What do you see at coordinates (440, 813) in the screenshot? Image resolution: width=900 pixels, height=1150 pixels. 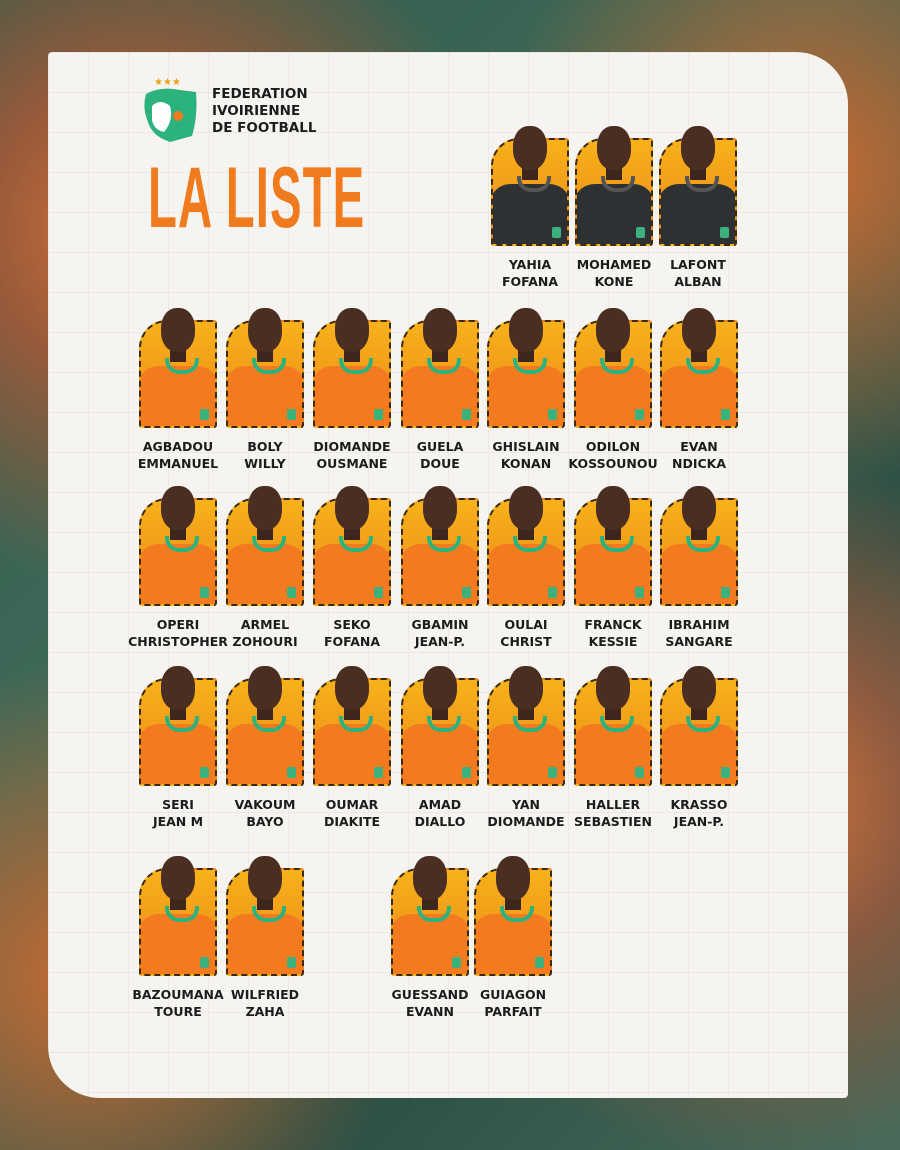 I see `player-name: AMAD DIALLO` at bounding box center [440, 813].